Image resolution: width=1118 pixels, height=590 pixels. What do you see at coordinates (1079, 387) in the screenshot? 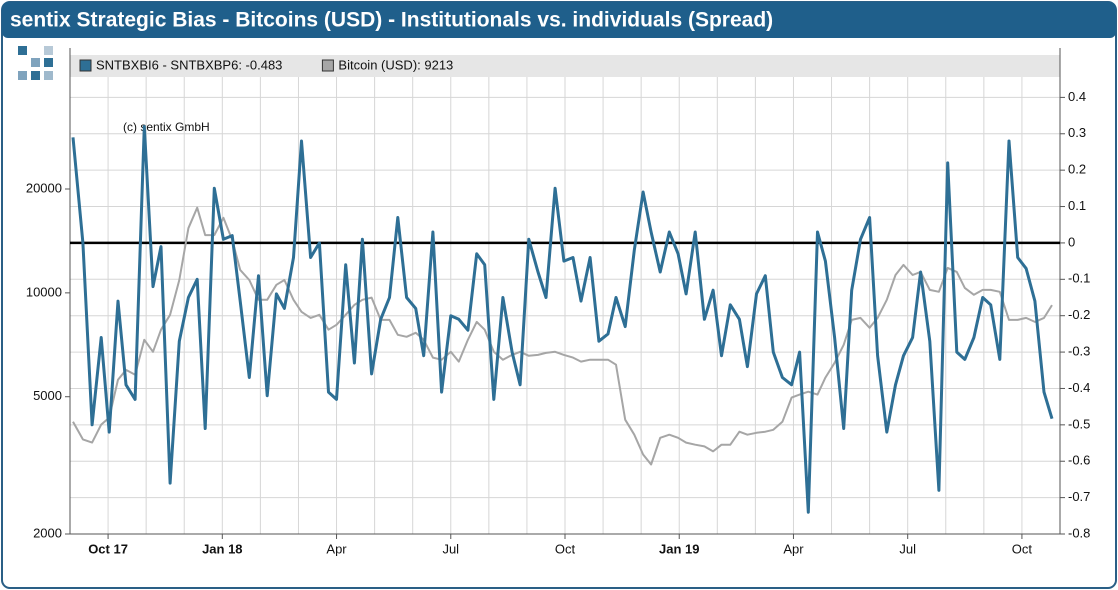
I see `y2-tick-label: -0.4` at bounding box center [1079, 387].